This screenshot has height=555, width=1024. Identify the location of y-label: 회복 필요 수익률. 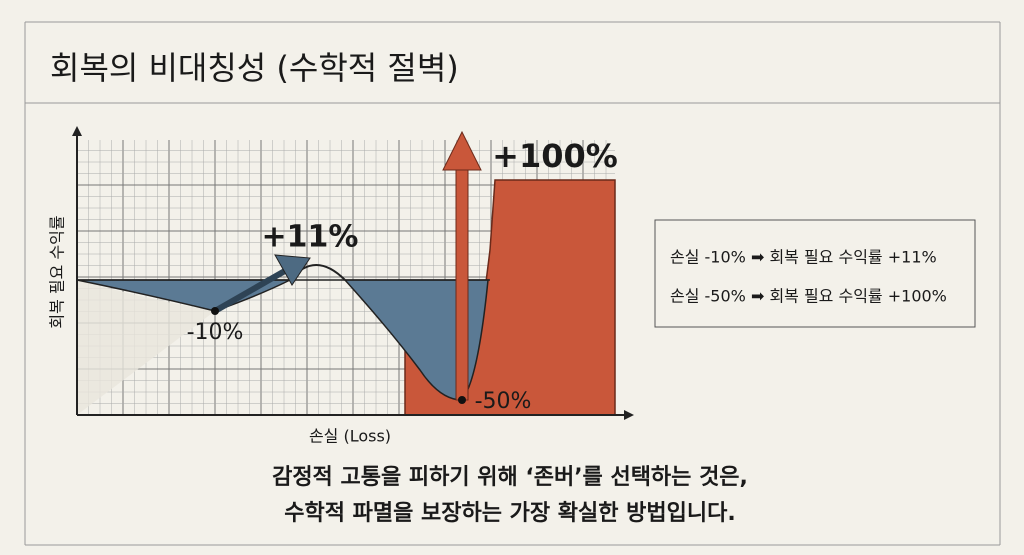
(57, 271).